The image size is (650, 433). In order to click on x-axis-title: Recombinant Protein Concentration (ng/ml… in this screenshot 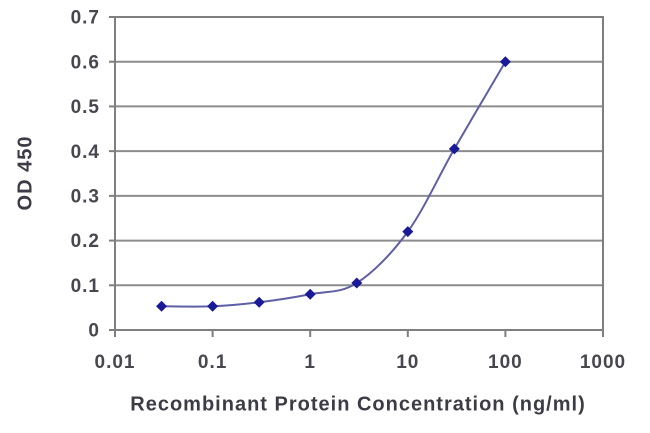, I will do `click(358, 404)`.